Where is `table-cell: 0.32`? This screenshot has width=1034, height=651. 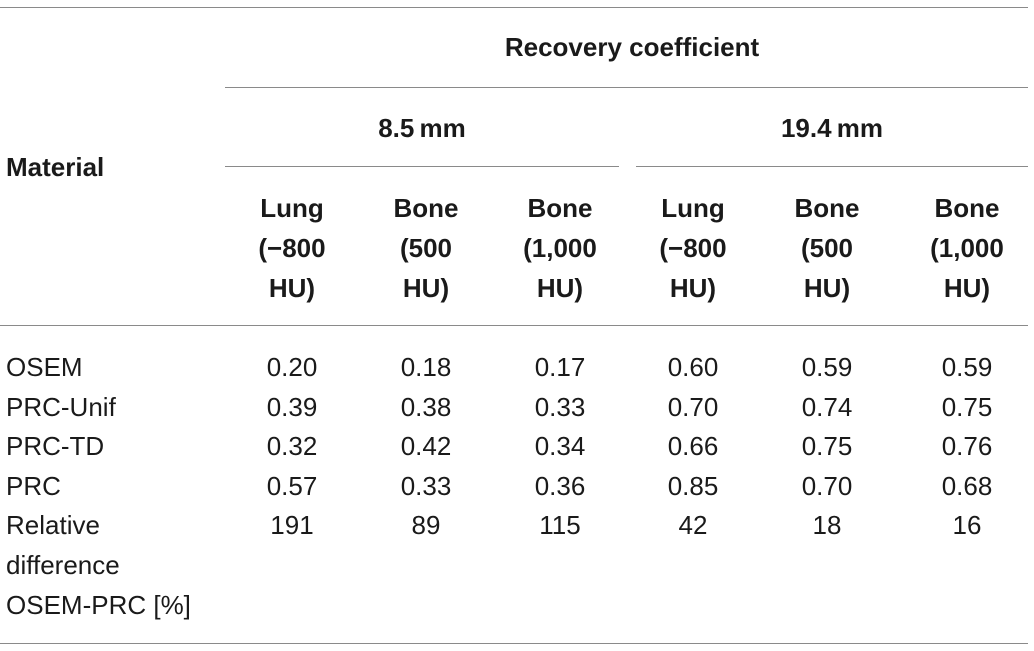 table-cell: 0.32 is located at coordinates (292, 446).